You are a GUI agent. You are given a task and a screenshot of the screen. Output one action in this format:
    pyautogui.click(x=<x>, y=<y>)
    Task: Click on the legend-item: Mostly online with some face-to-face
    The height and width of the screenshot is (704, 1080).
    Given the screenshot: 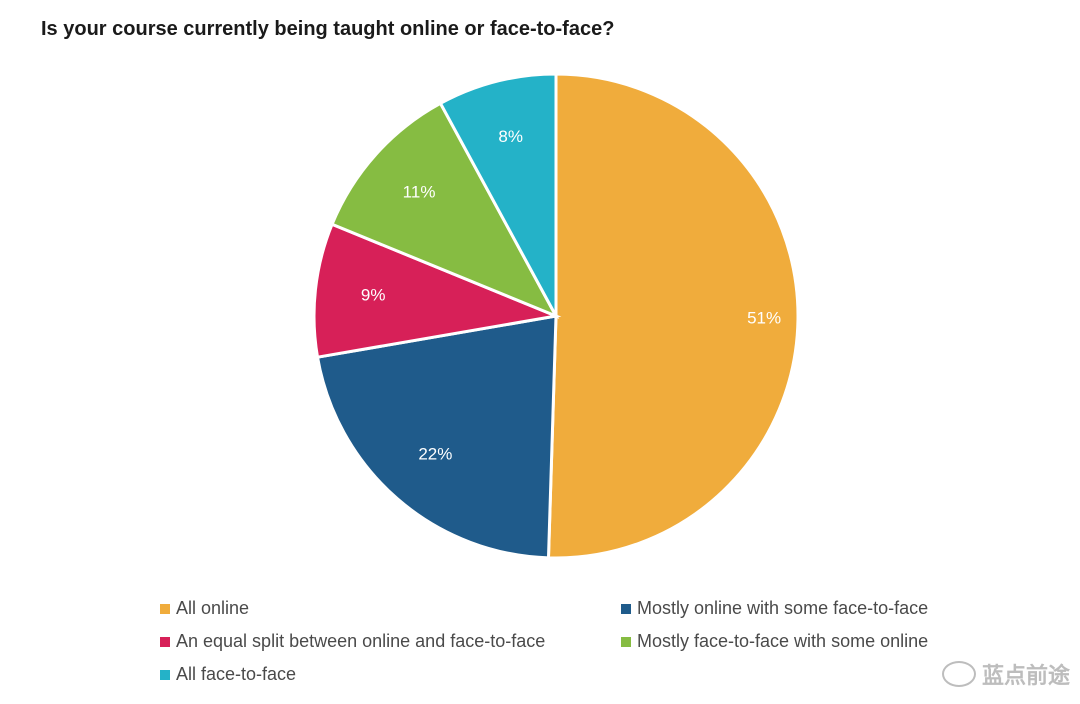 What is the action you would take?
    pyautogui.click(x=774, y=608)
    